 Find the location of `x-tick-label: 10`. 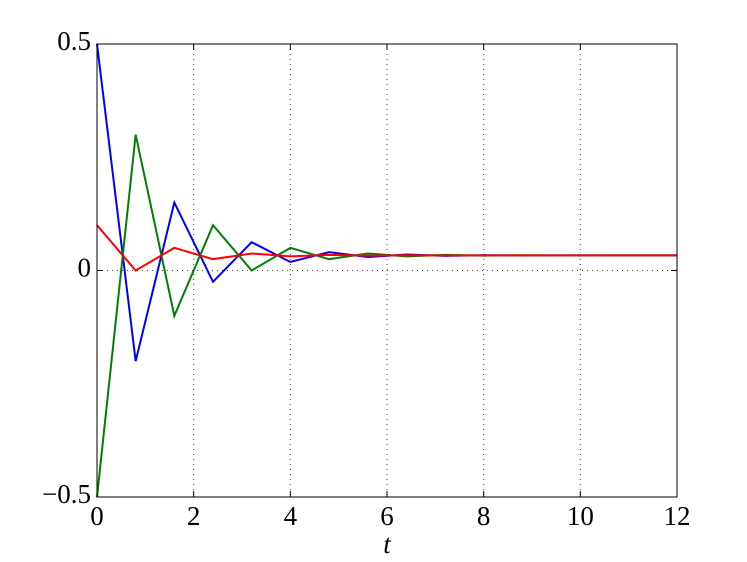

x-tick-label: 10 is located at coordinates (580, 516).